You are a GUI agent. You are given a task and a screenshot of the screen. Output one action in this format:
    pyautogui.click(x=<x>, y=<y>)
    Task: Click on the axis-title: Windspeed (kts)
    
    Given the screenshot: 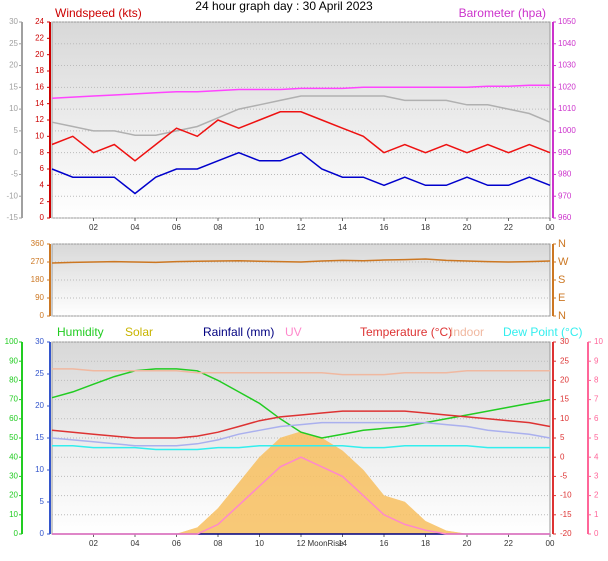 What is the action you would take?
    pyautogui.click(x=98, y=13)
    